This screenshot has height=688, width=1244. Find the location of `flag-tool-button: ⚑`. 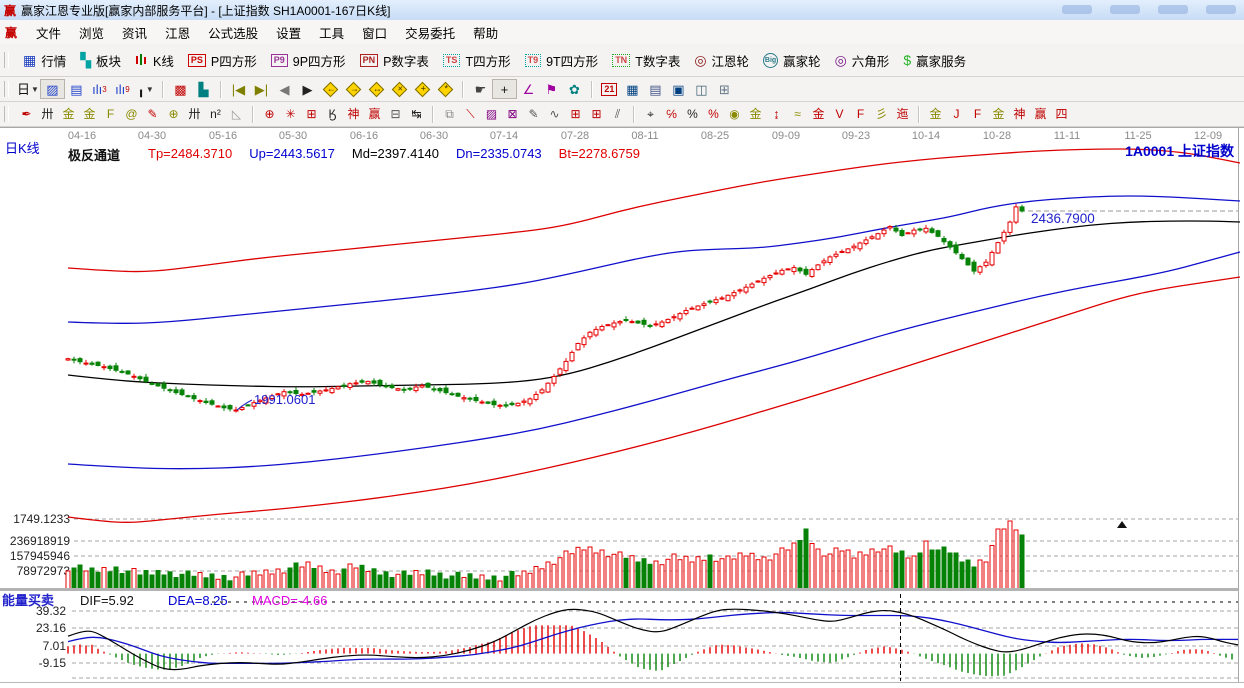

flag-tool-button: ⚑ is located at coordinates (551, 89).